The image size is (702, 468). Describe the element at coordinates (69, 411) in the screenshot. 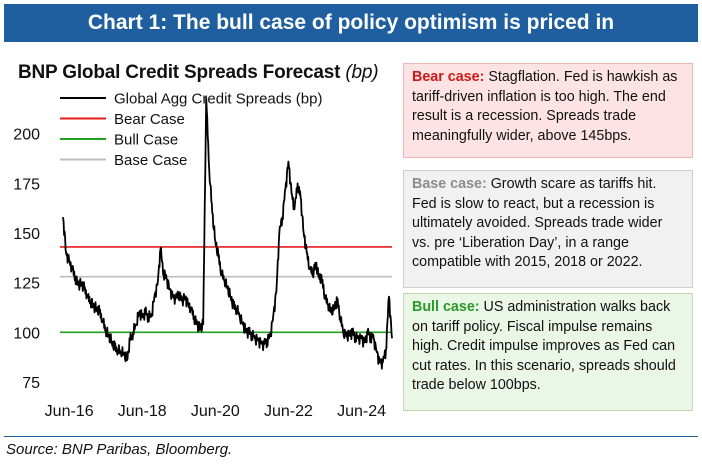

I see `x-tick-label: Jun-16` at that location.